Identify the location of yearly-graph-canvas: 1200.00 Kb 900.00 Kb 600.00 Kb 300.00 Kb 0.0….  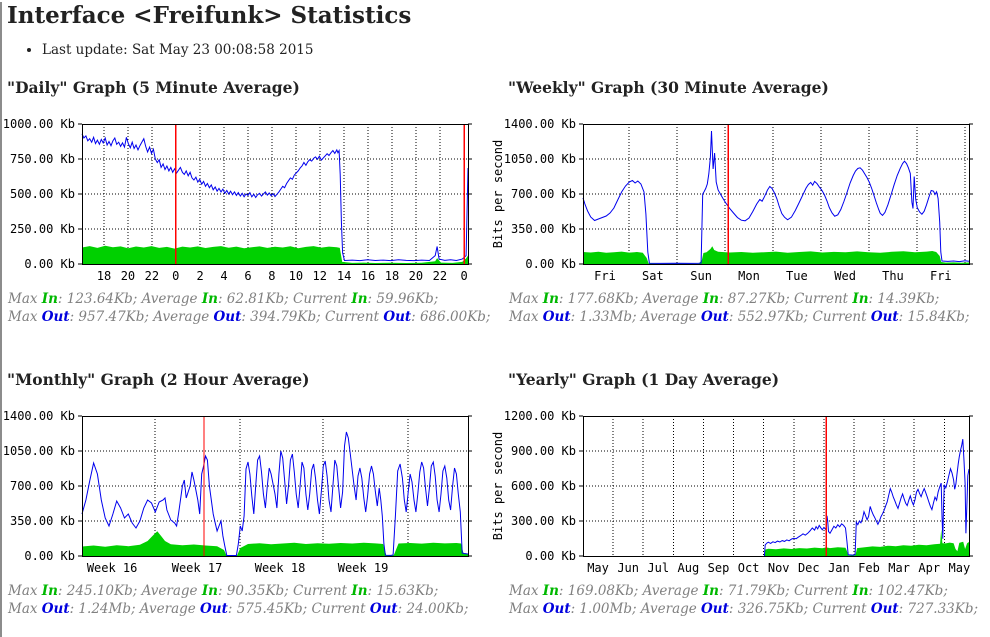
(732, 492).